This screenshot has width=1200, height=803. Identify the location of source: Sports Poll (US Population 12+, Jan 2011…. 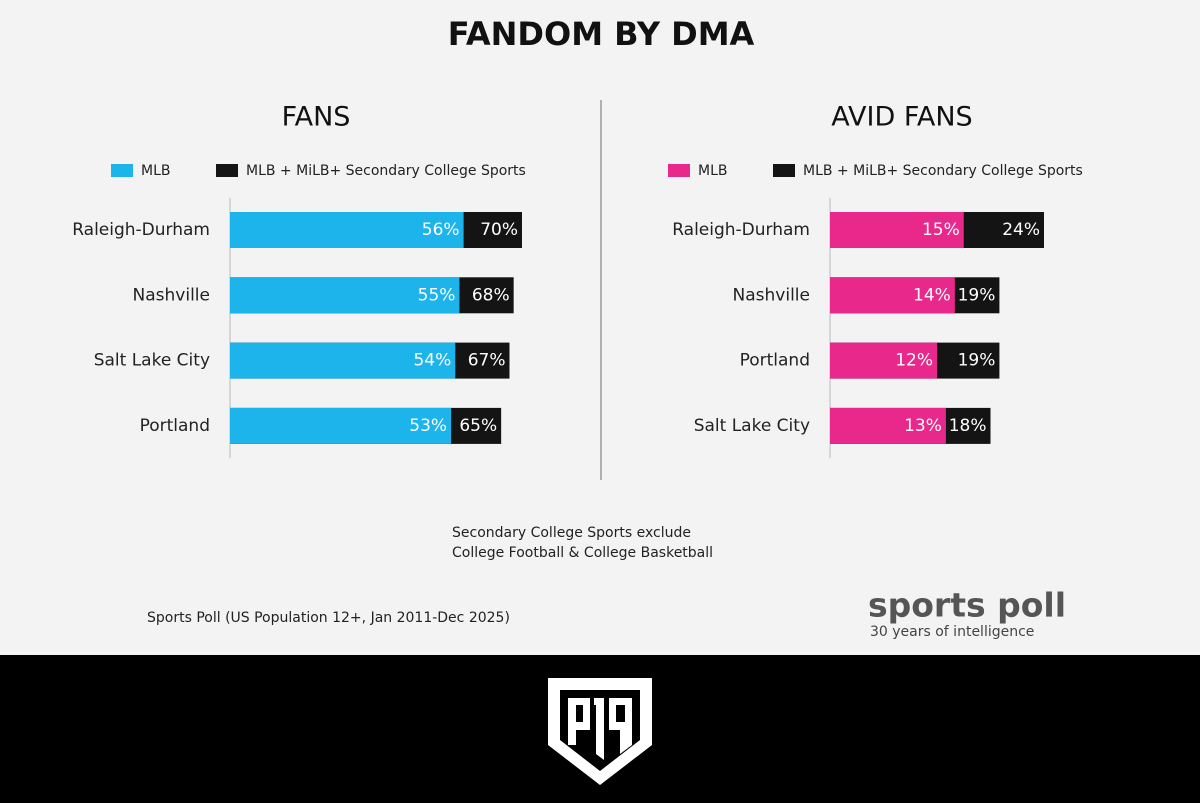
(328, 618).